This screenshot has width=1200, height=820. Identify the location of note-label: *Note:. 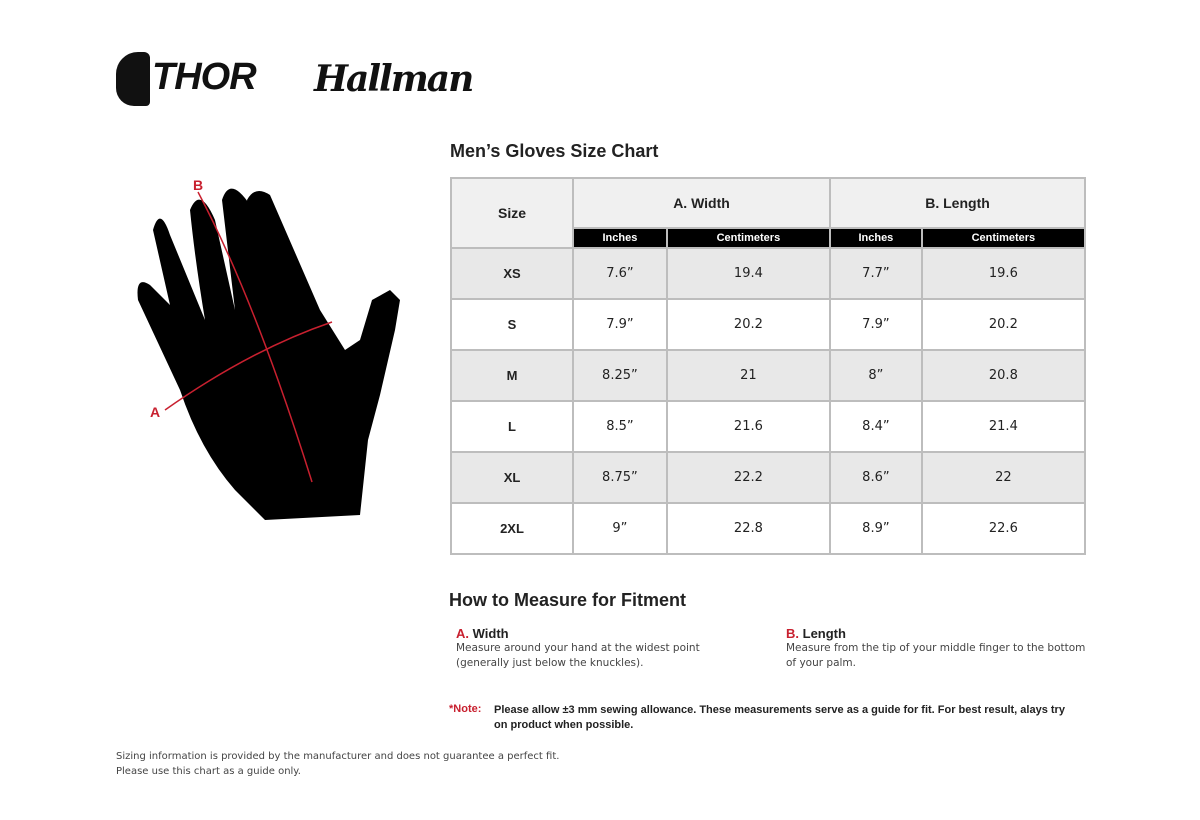
(465, 709).